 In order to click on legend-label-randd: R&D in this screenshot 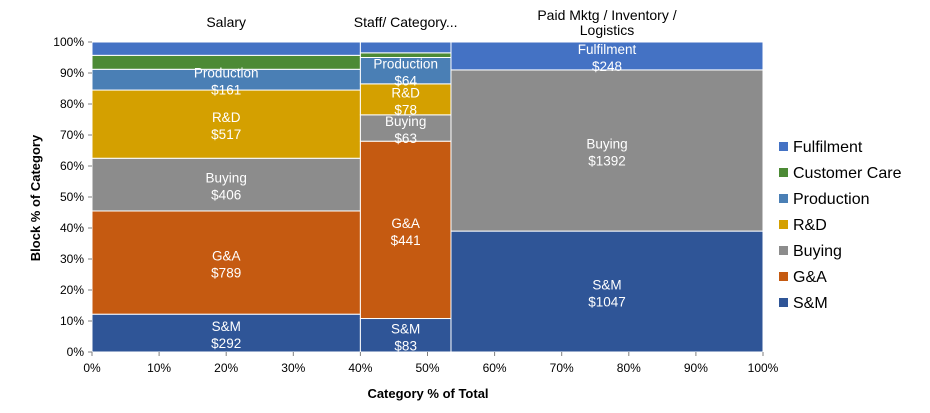, I will do `click(810, 225)`.